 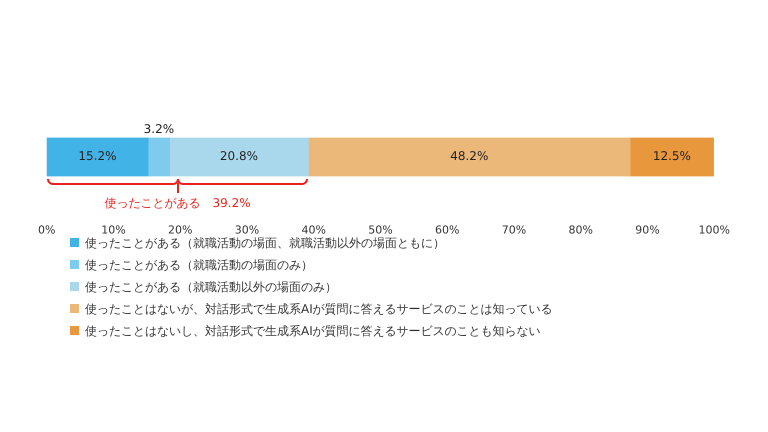 I want to click on data-label: 15.2%, so click(x=97, y=156).